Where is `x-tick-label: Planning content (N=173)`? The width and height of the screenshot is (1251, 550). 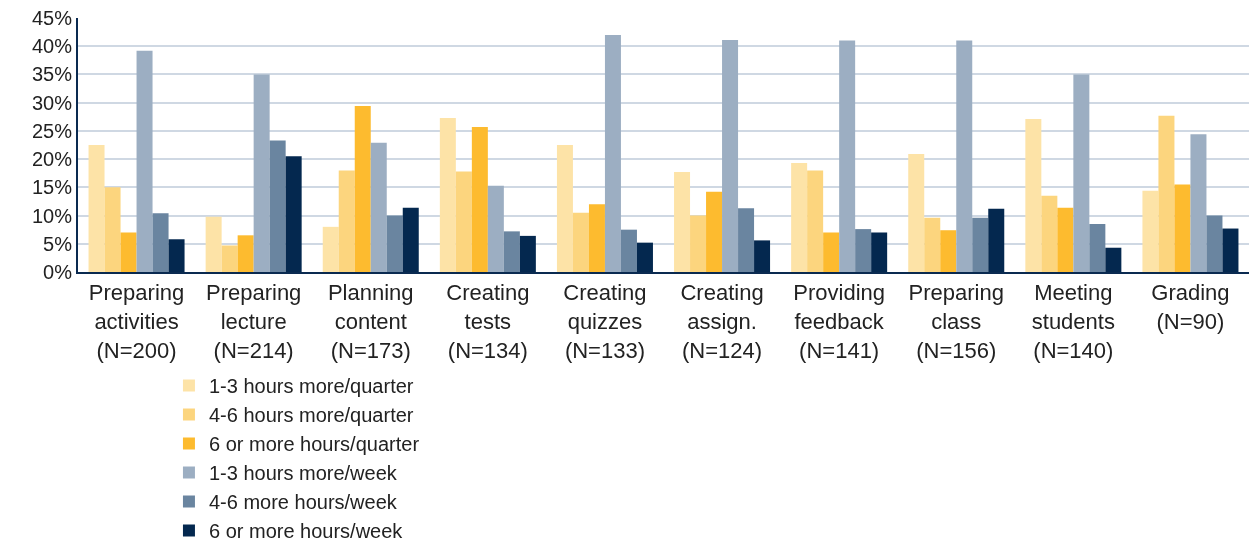
x-tick-label: Planning content (N=173) is located at coordinates (370, 321).